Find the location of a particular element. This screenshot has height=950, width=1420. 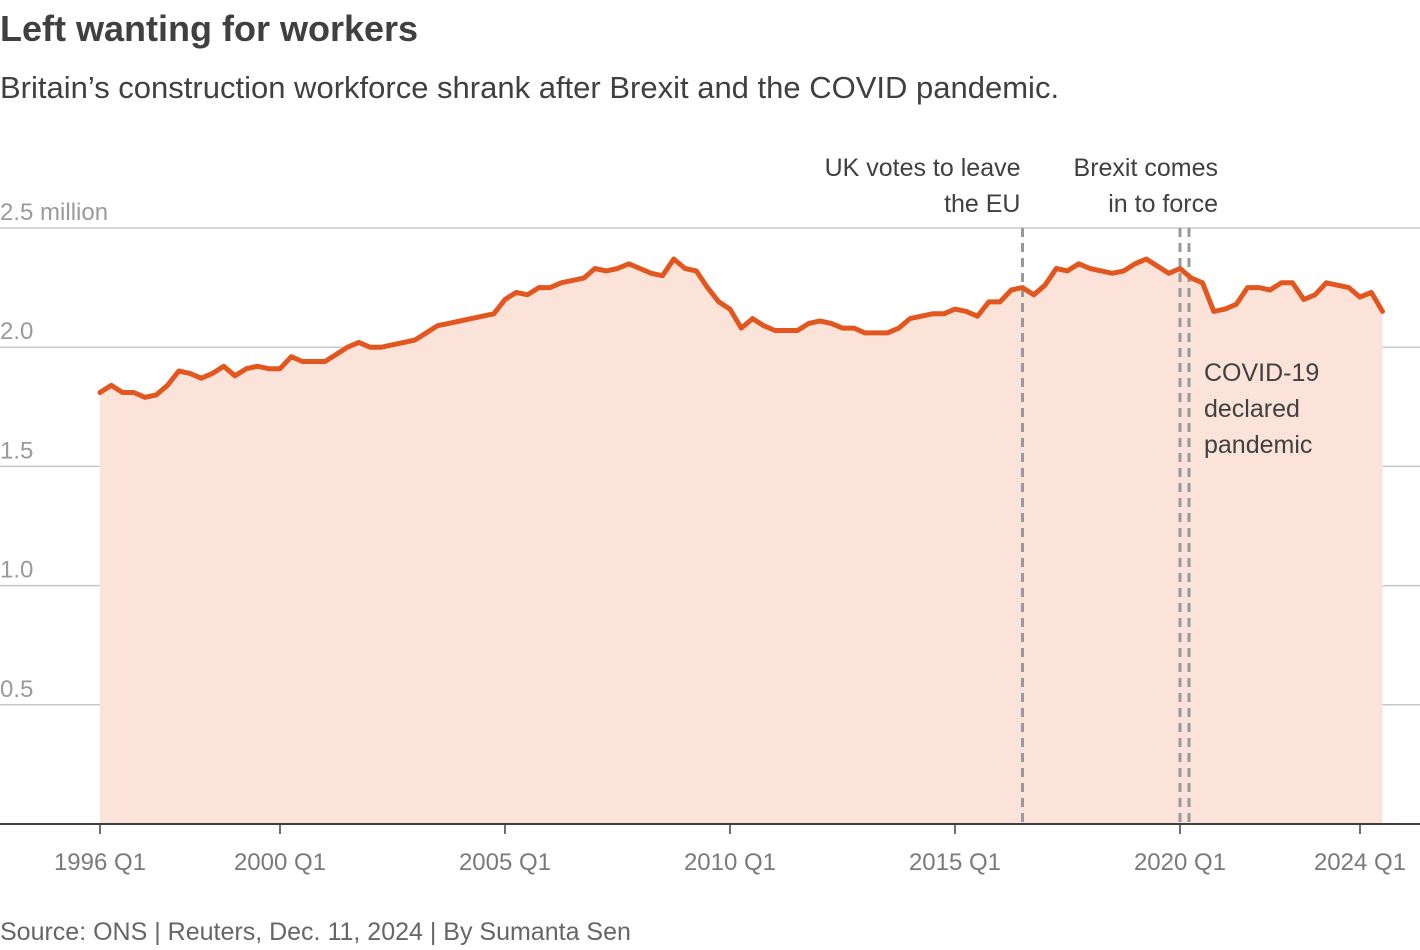

chart-title: Left wanting for workers is located at coordinates (209, 28).